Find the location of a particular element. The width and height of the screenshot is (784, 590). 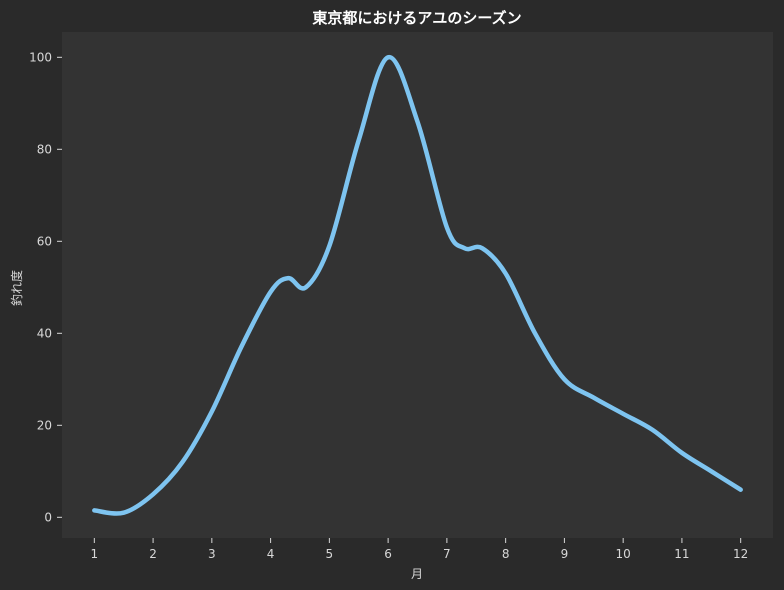

x-tick-label: 4 is located at coordinates (271, 554).